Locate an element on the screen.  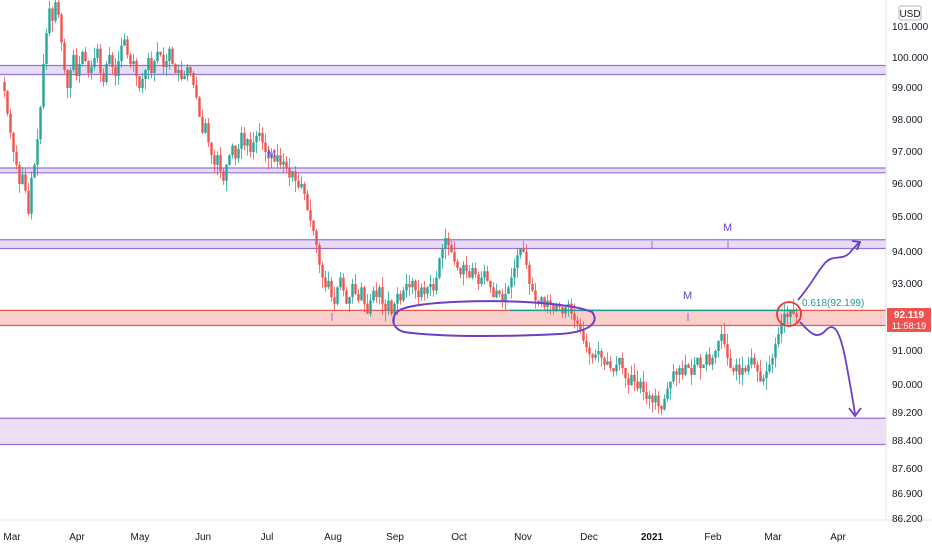
y-tick-label: 95.000 is located at coordinates (907, 217).